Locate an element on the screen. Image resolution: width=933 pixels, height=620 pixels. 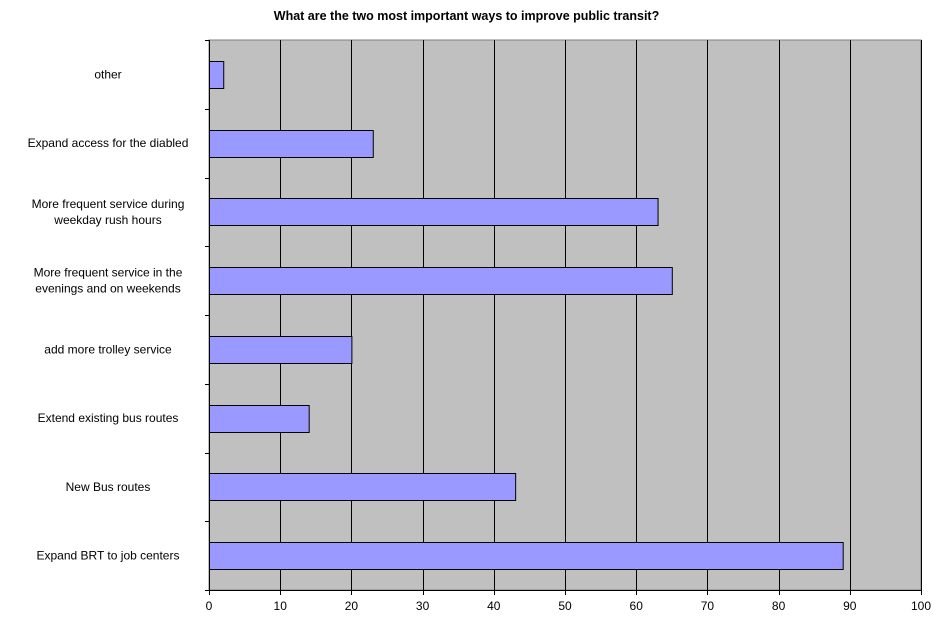
x-tick-label-50: 50 is located at coordinates (565, 606).